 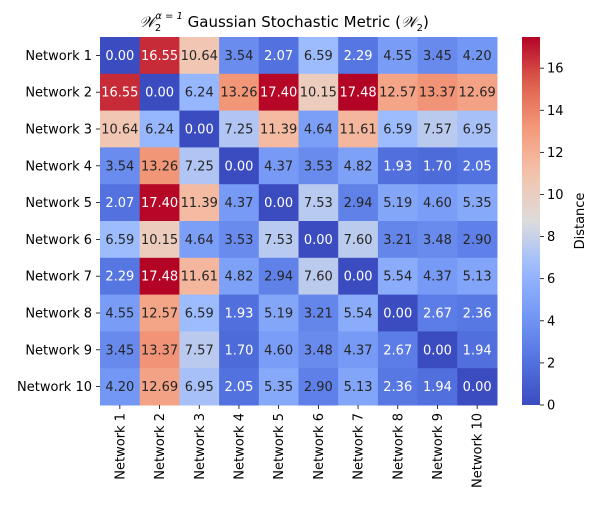 What do you see at coordinates (318, 350) in the screenshot?
I see `cell-value-label: 3.48` at bounding box center [318, 350].